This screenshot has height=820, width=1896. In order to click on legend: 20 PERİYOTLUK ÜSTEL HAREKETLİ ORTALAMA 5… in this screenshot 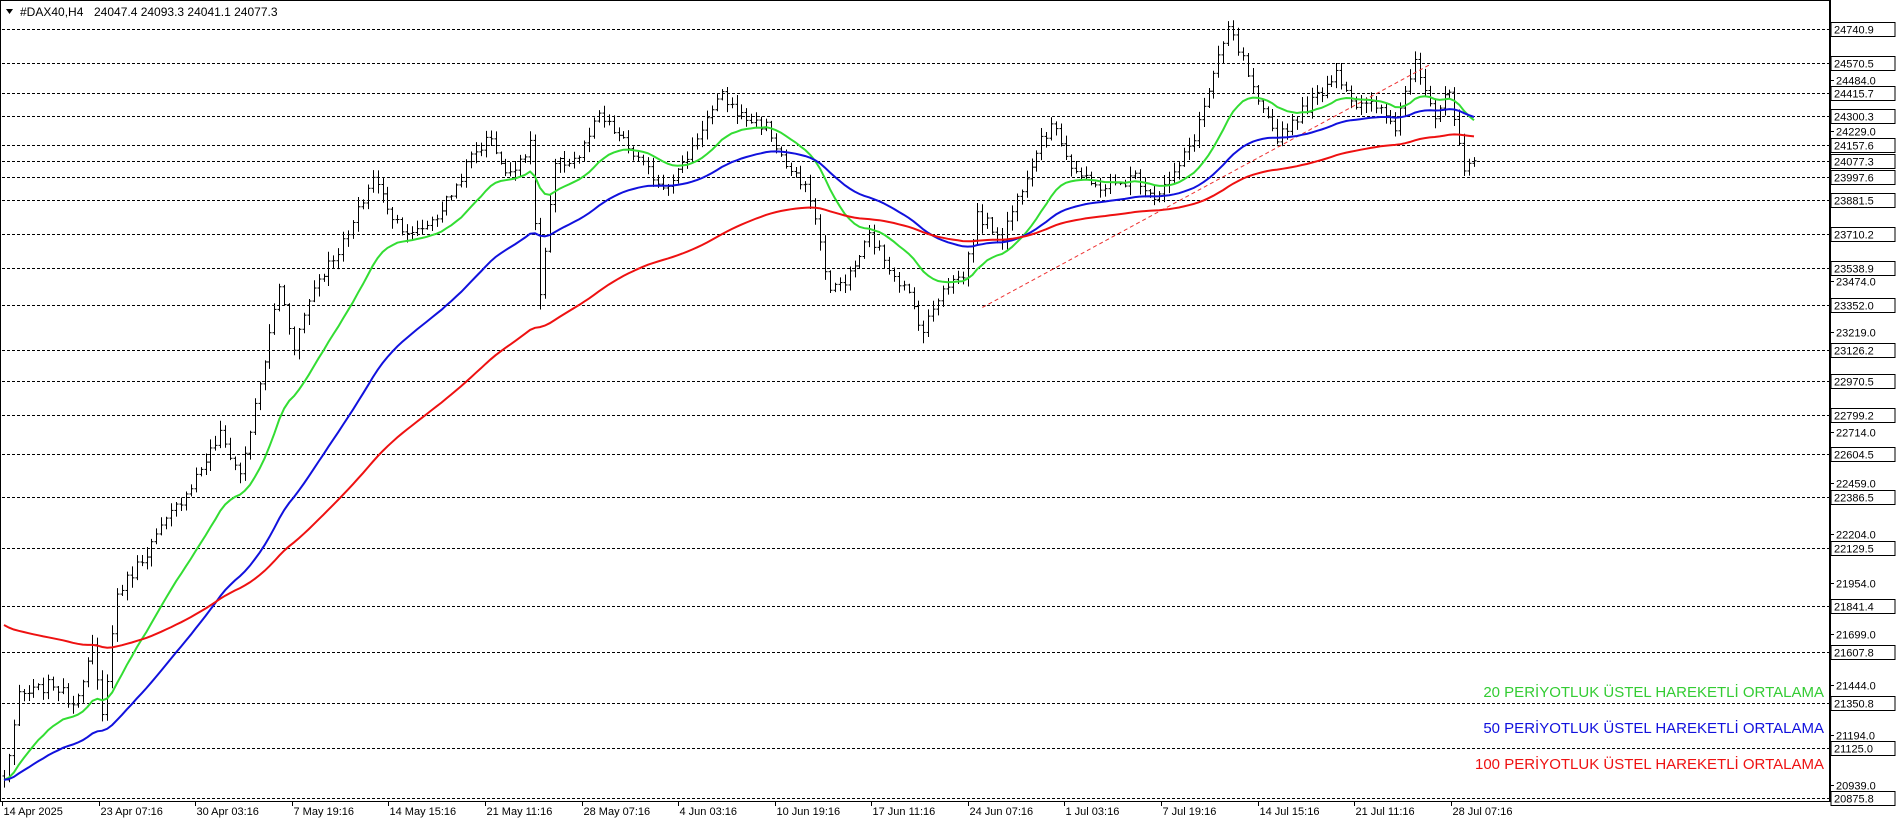, I will do `click(1649, 728)`.